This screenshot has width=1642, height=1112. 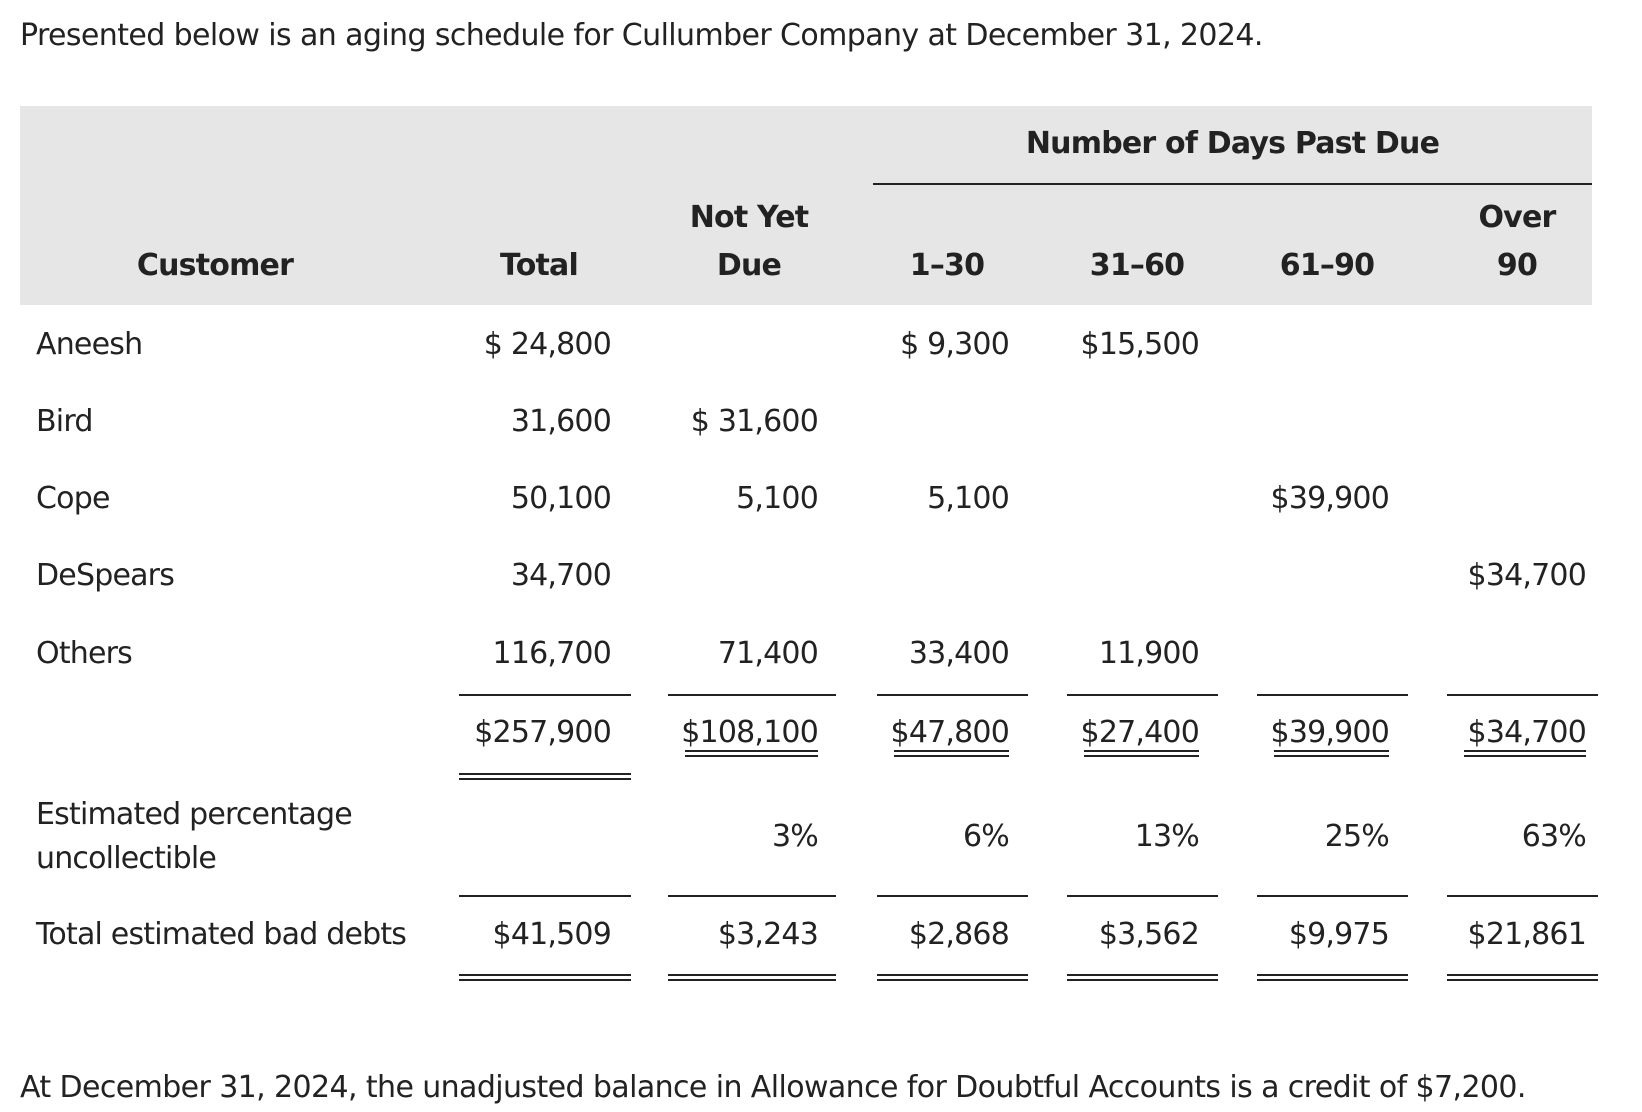 What do you see at coordinates (777, 498) in the screenshot?
I see `row-not-yet-due: 5,100` at bounding box center [777, 498].